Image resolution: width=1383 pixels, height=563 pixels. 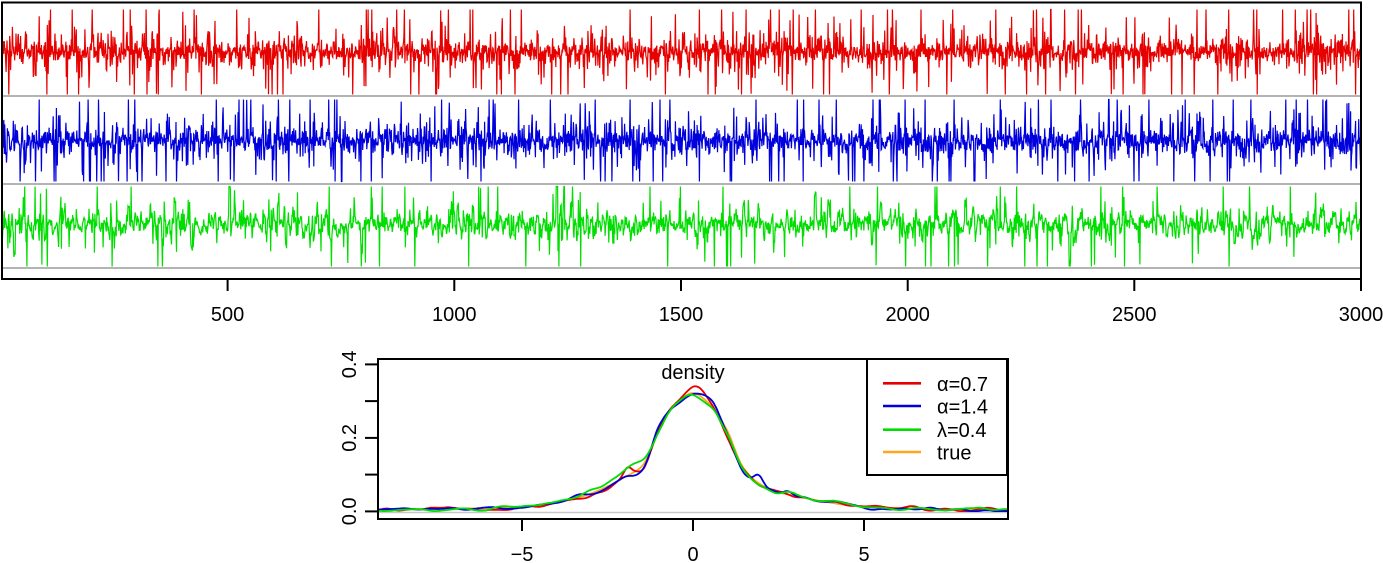 I want to click on svg-text: 0.0, so click(x=350, y=511).